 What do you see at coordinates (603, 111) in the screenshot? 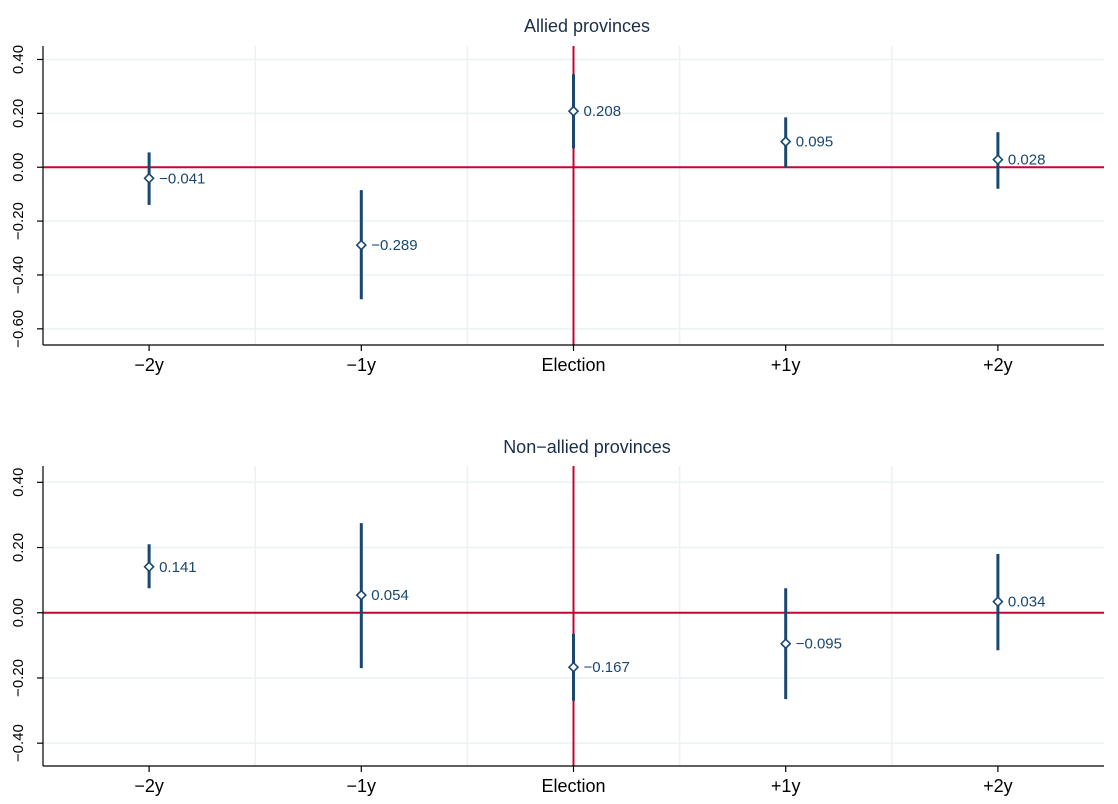
I see `data-label: 0.208` at bounding box center [603, 111].